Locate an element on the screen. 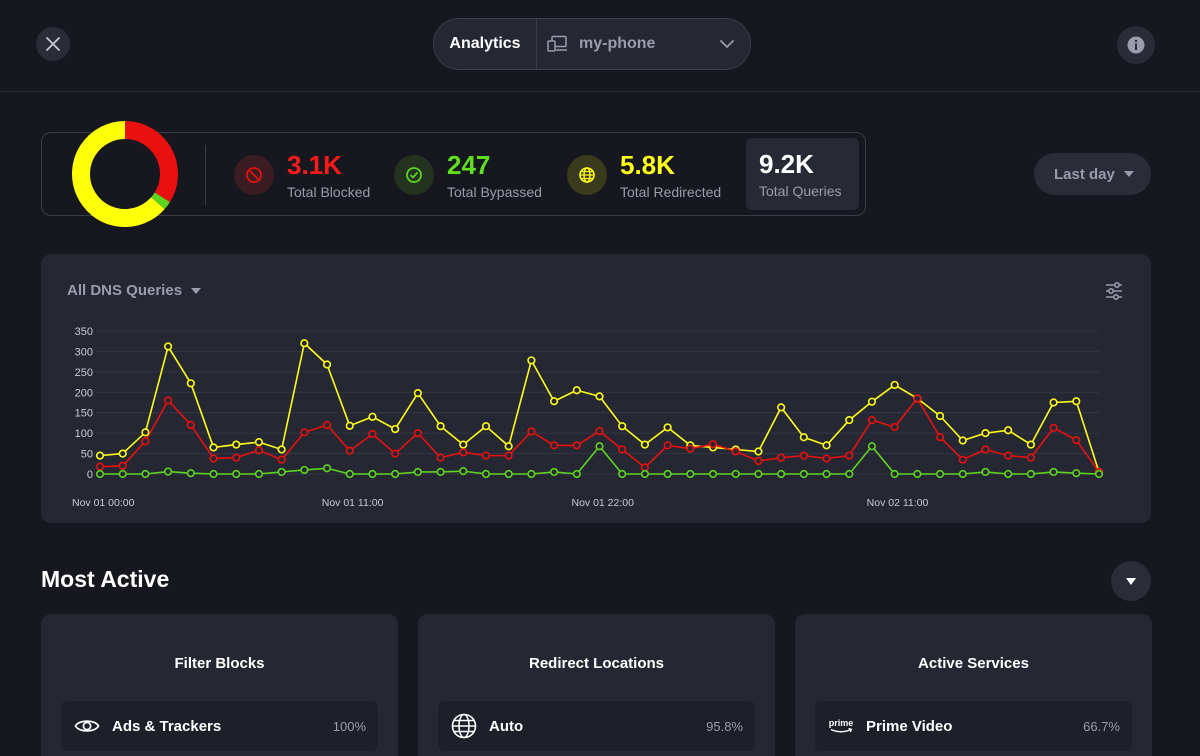  query-type-dropdown: All DNS Queries is located at coordinates (134, 290).